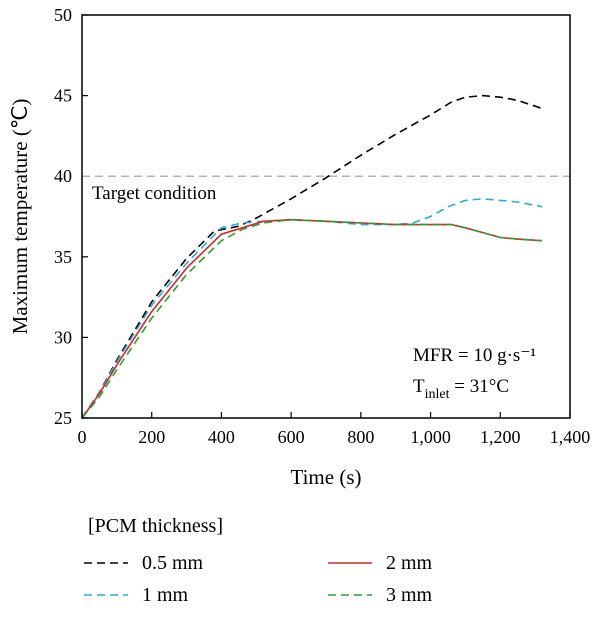  What do you see at coordinates (360, 437) in the screenshot?
I see `x-tick-label: 800` at bounding box center [360, 437].